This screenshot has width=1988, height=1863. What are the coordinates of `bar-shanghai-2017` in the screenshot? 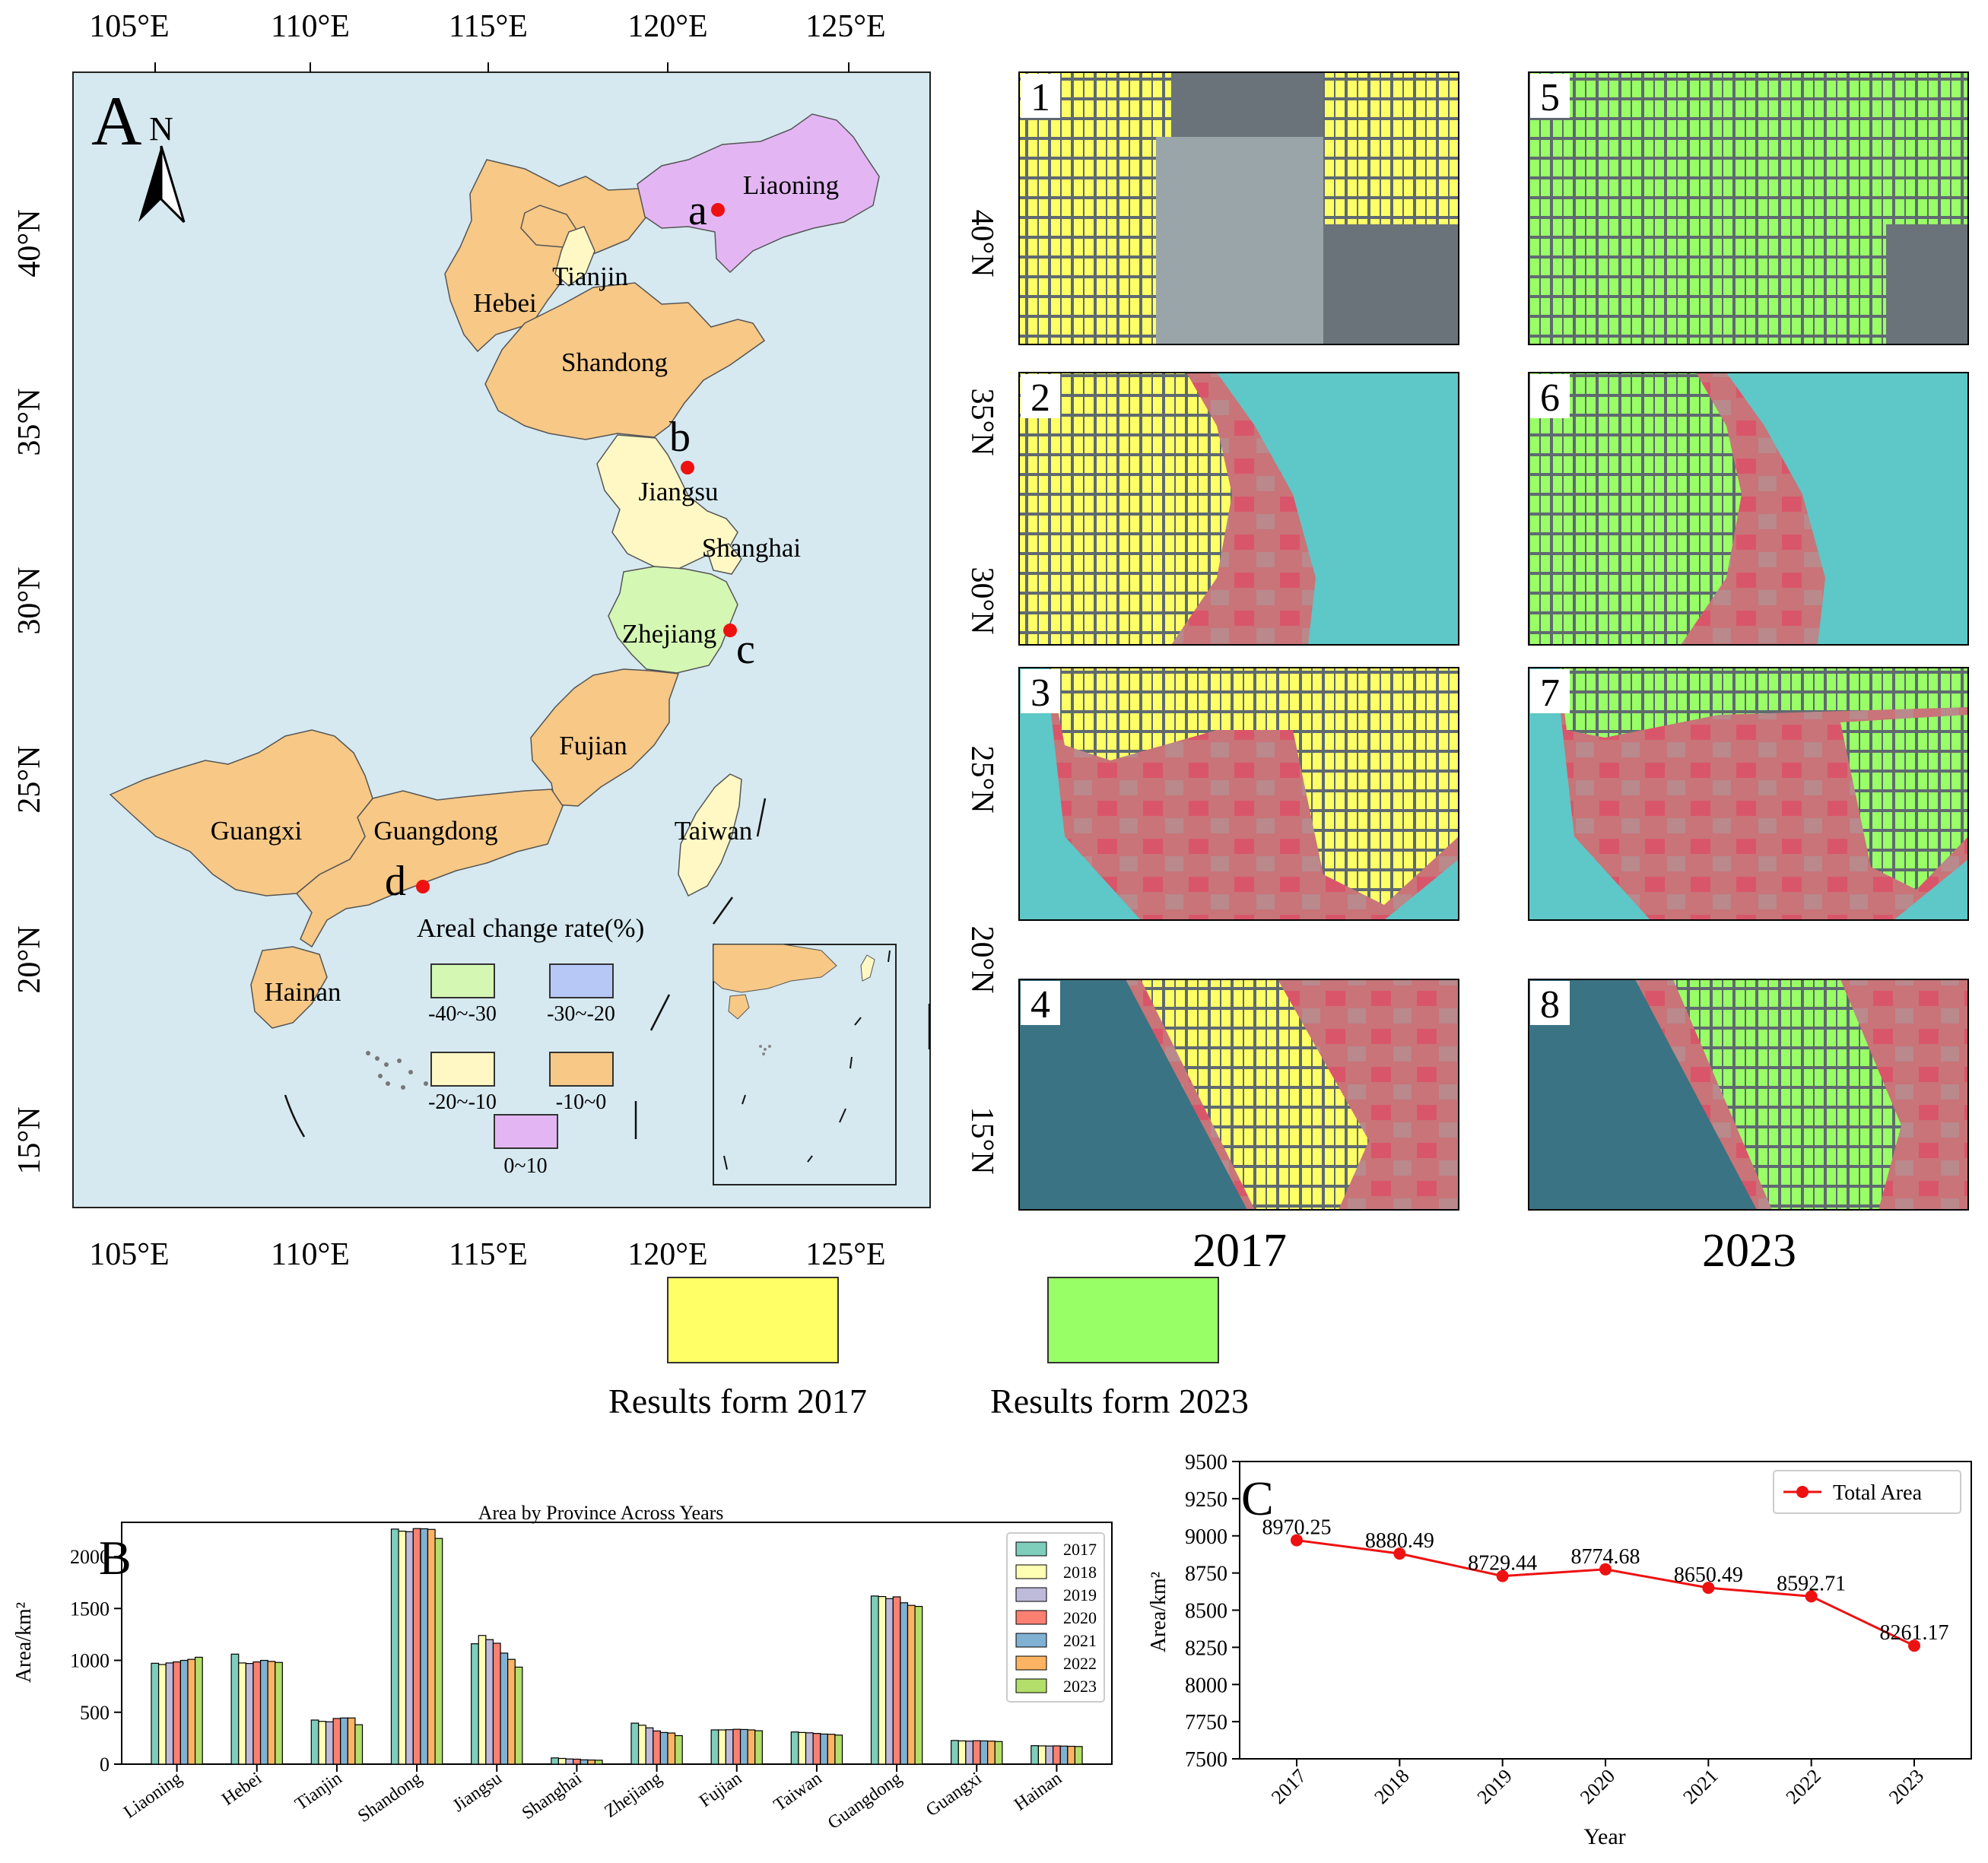 It's located at (555, 1761).